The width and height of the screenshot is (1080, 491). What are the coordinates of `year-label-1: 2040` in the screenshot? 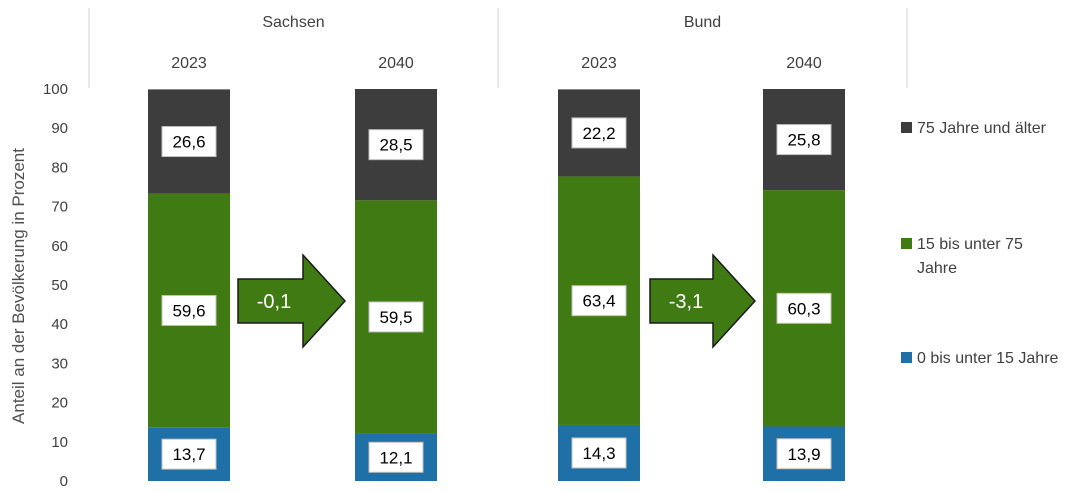 It's located at (396, 63).